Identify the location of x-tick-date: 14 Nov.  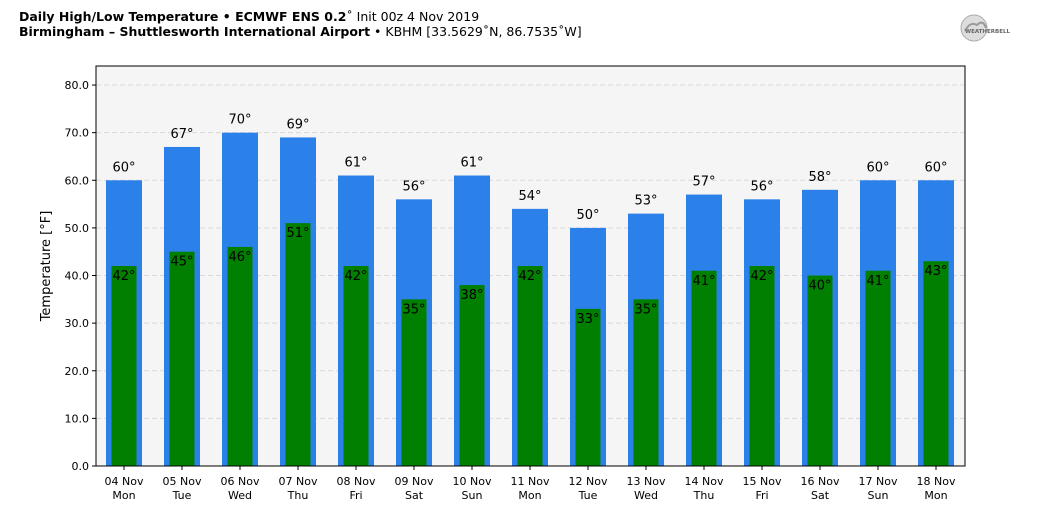
(704, 481).